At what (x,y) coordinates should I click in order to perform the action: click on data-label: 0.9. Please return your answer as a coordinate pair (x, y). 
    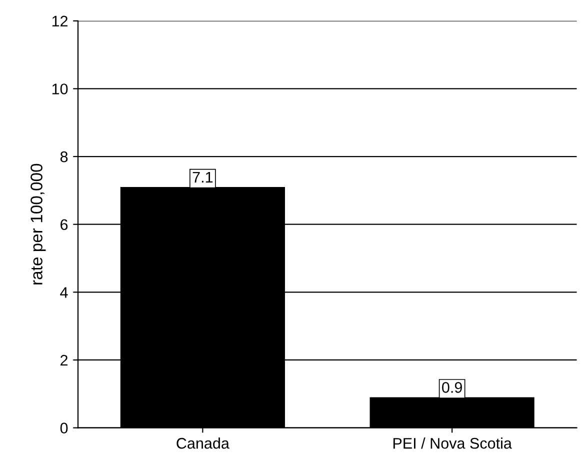
    Looking at the image, I should click on (452, 387).